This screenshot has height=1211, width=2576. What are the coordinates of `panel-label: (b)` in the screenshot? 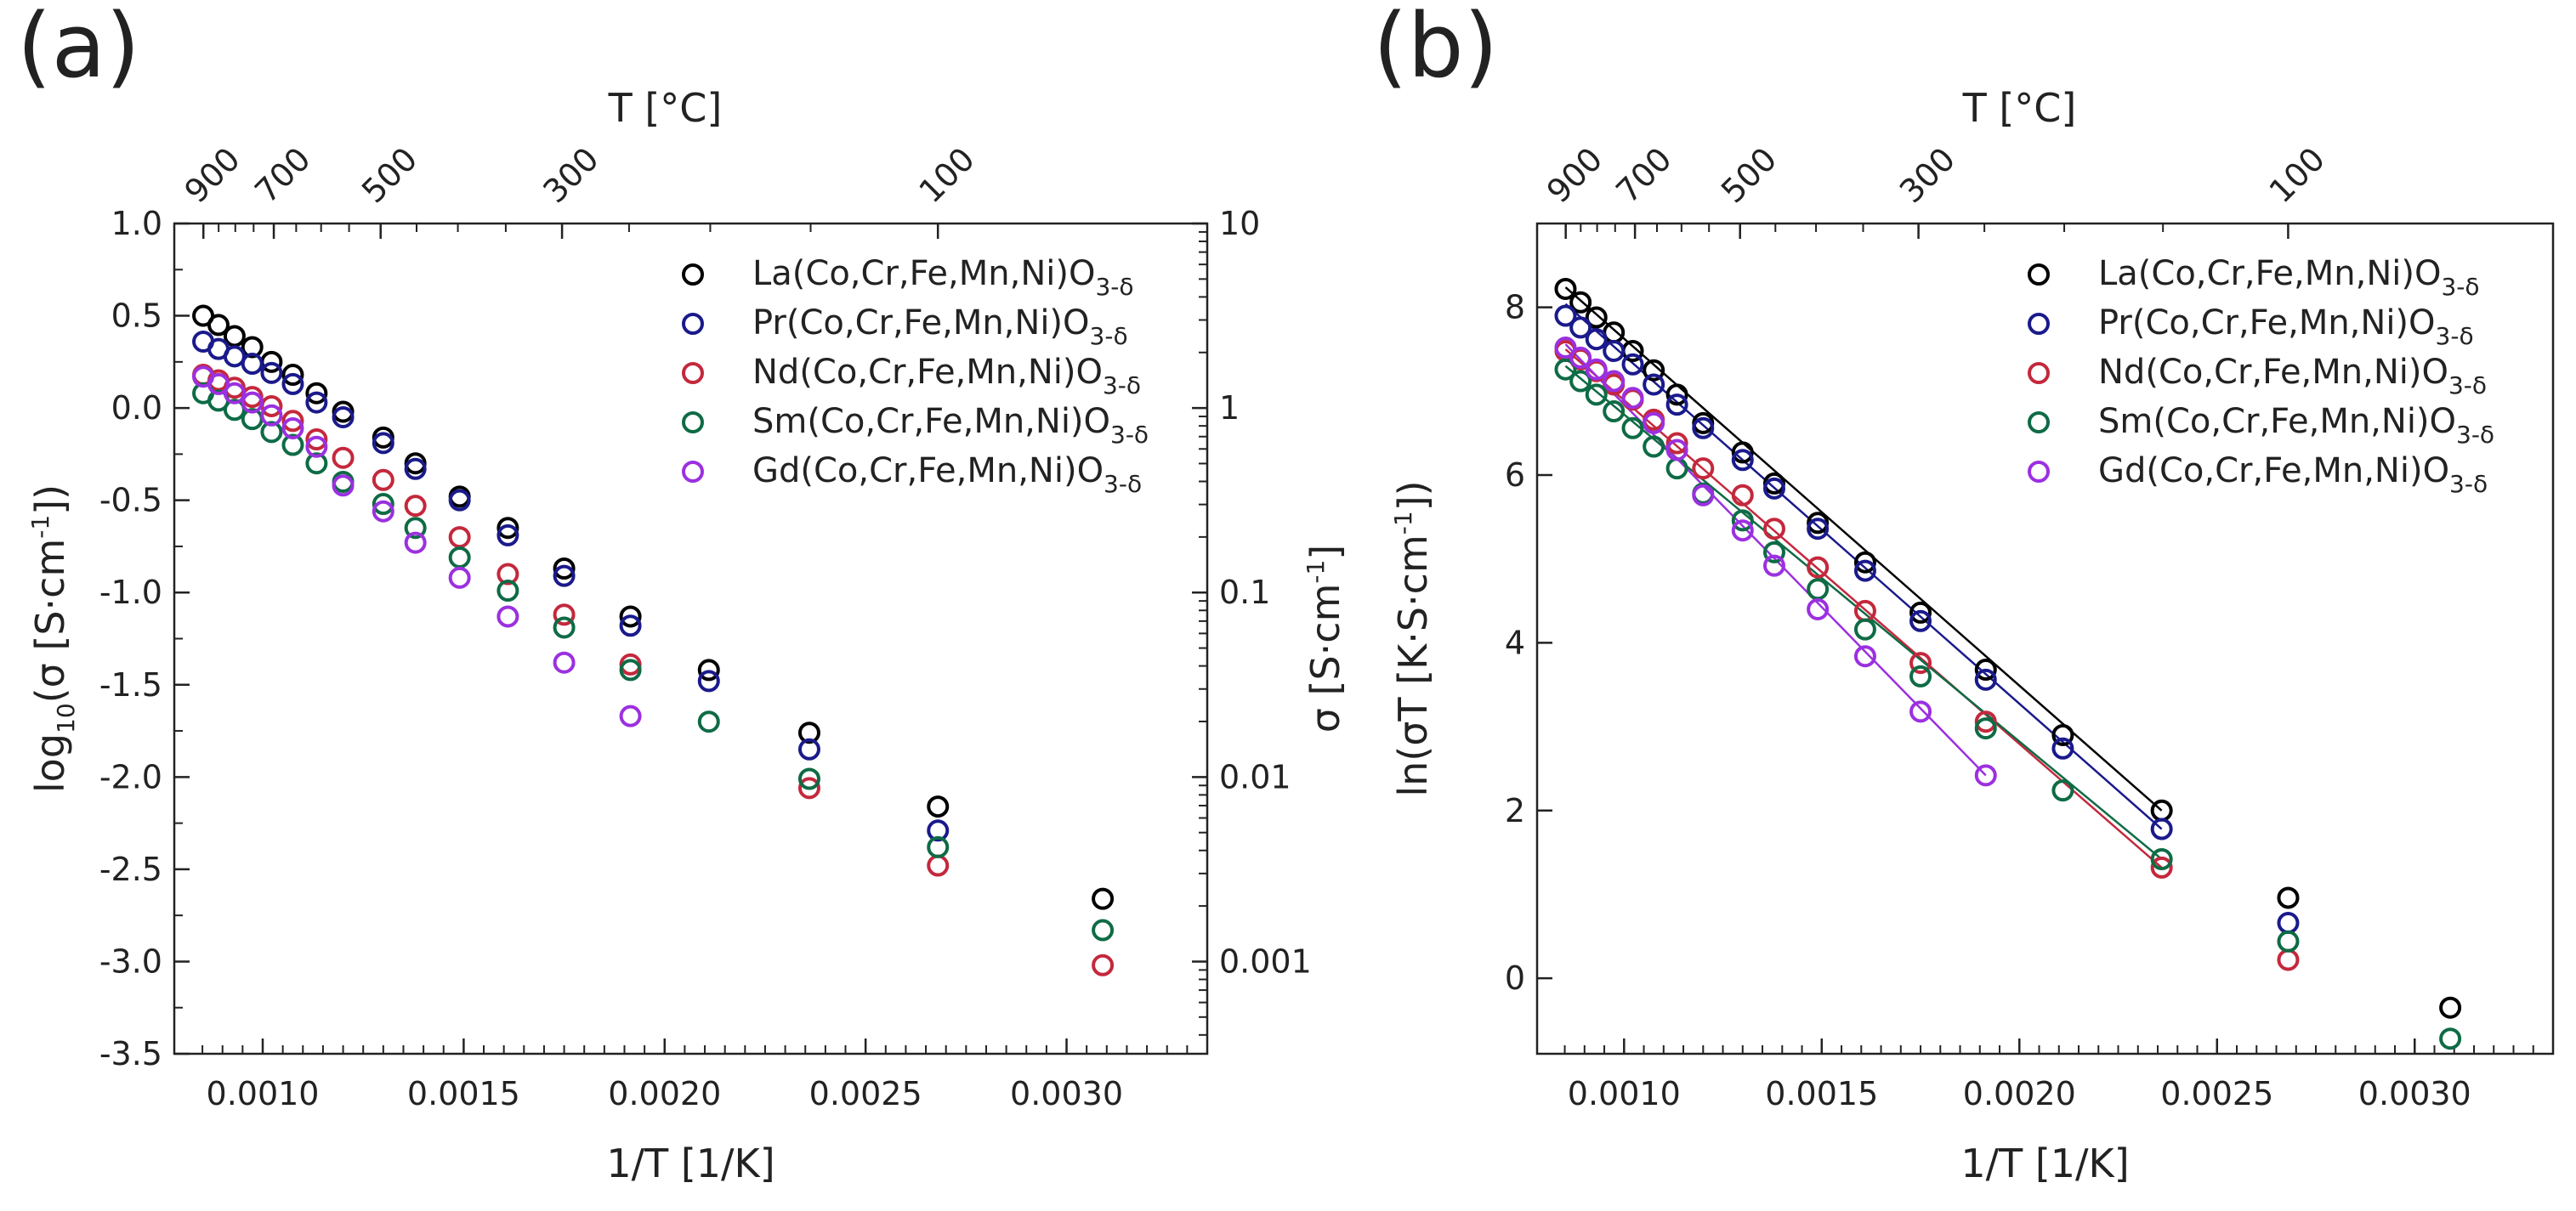 It's located at (1436, 49).